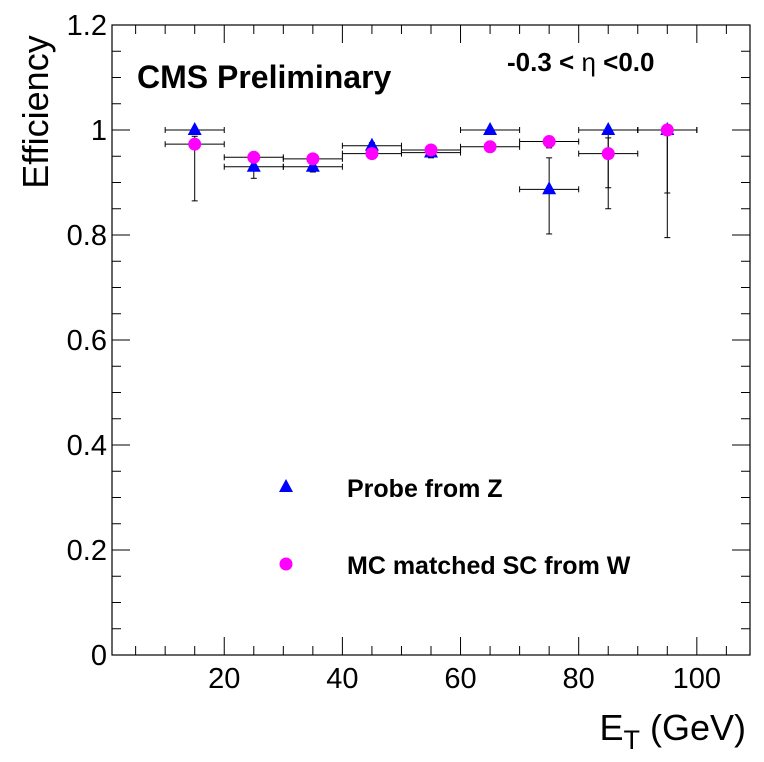  I want to click on x-axis-label-main: E, so click(611, 727).